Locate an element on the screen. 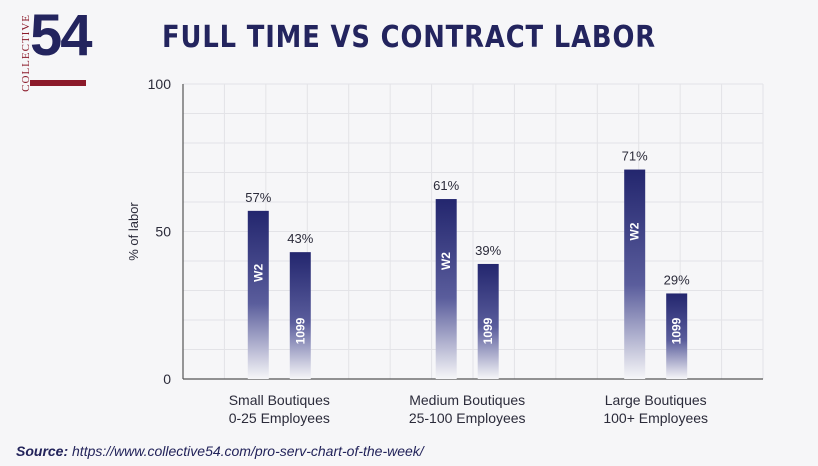 The height and width of the screenshot is (466, 818). x-category-label: 25-100 Employees is located at coordinates (467, 418).